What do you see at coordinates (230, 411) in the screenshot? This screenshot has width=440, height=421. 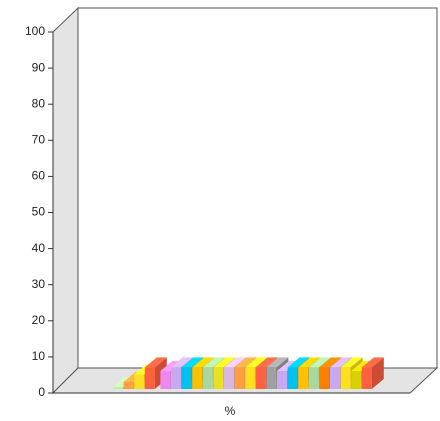 I see `x-tick-label: %` at bounding box center [230, 411].